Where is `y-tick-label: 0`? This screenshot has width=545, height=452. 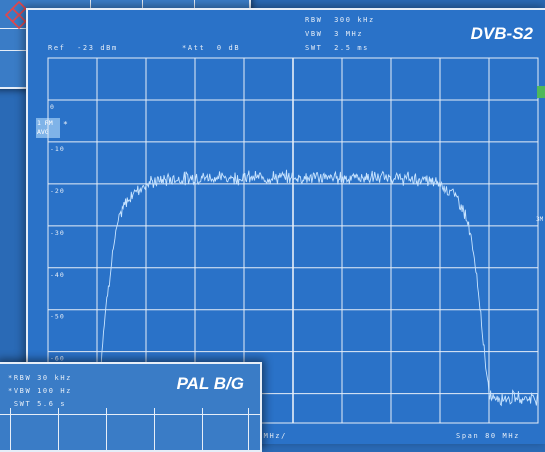 y-tick-label: 0 is located at coordinates (52, 107).